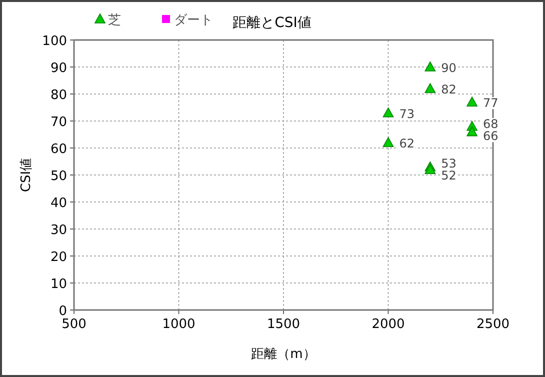 This screenshot has width=545, height=377. Describe the element at coordinates (490, 136) in the screenshot. I see `data-label: 66` at that location.